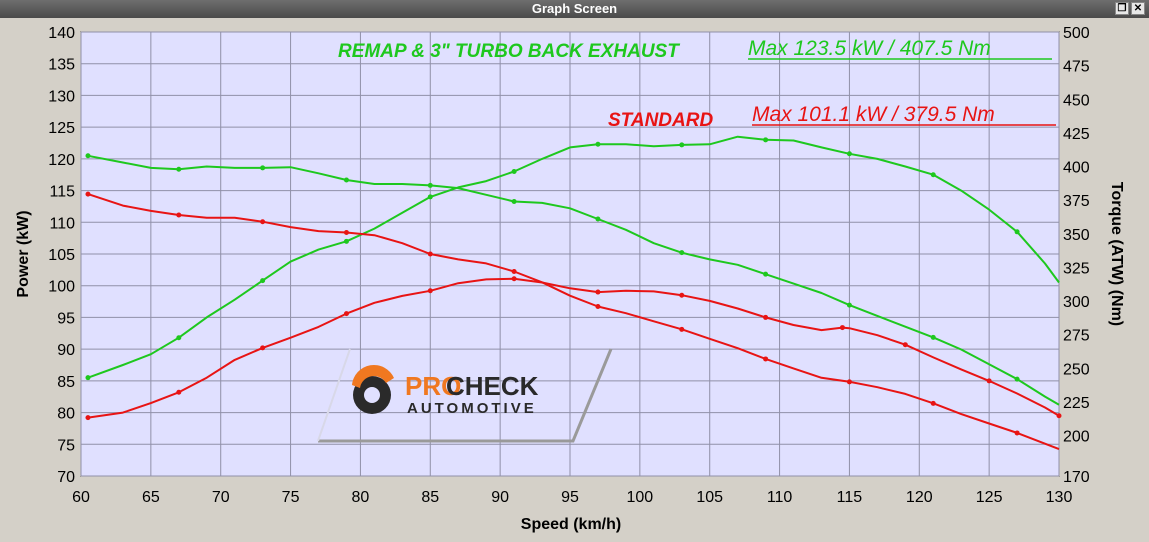 The image size is (1149, 542). I want to click on x-tick-labels: 60 65 70 75 80 85 90 95 100 105 110 115 120 125 130, so click(572, 497).